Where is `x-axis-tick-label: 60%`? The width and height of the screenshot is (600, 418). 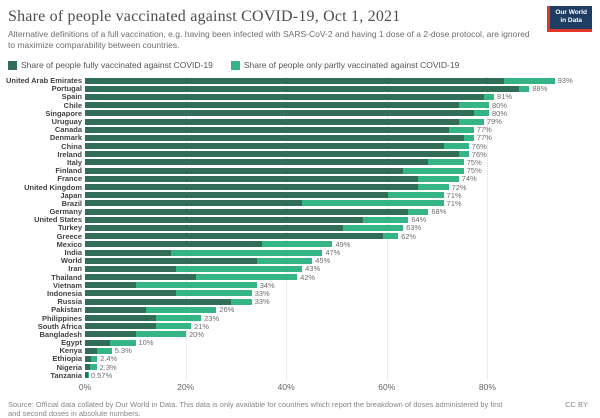
x-axis-tick-label: 60% is located at coordinates (386, 387).